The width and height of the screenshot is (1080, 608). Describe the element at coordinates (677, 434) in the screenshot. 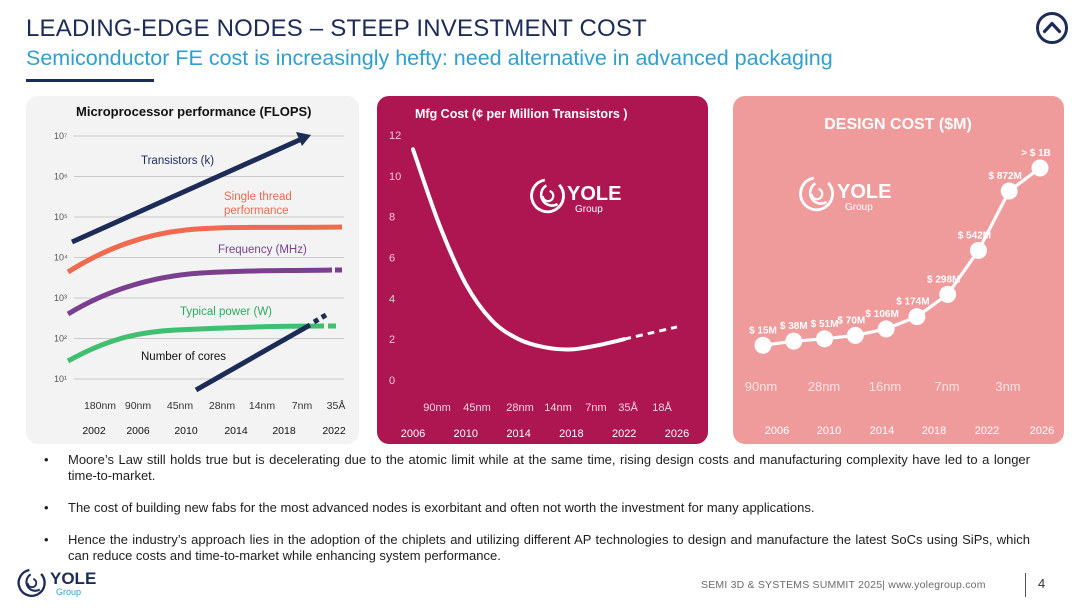

I see `x-year-label: 2026` at that location.